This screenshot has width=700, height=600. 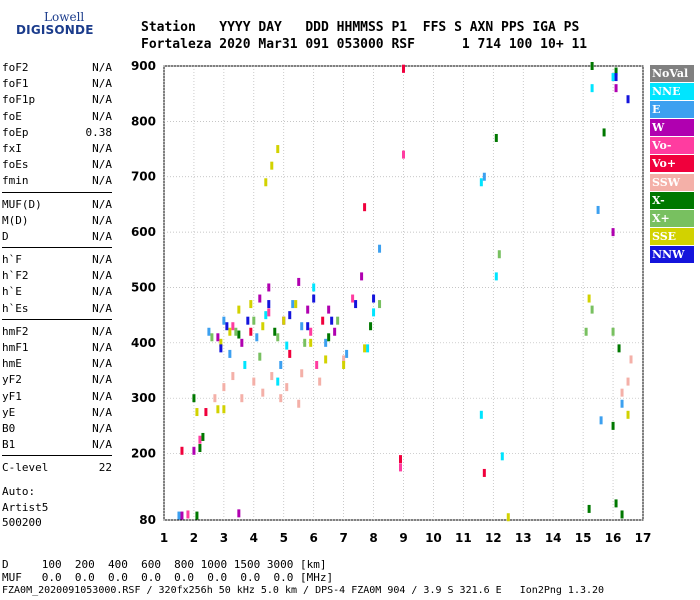 I want to click on param-name: foF1, so click(x=15, y=84).